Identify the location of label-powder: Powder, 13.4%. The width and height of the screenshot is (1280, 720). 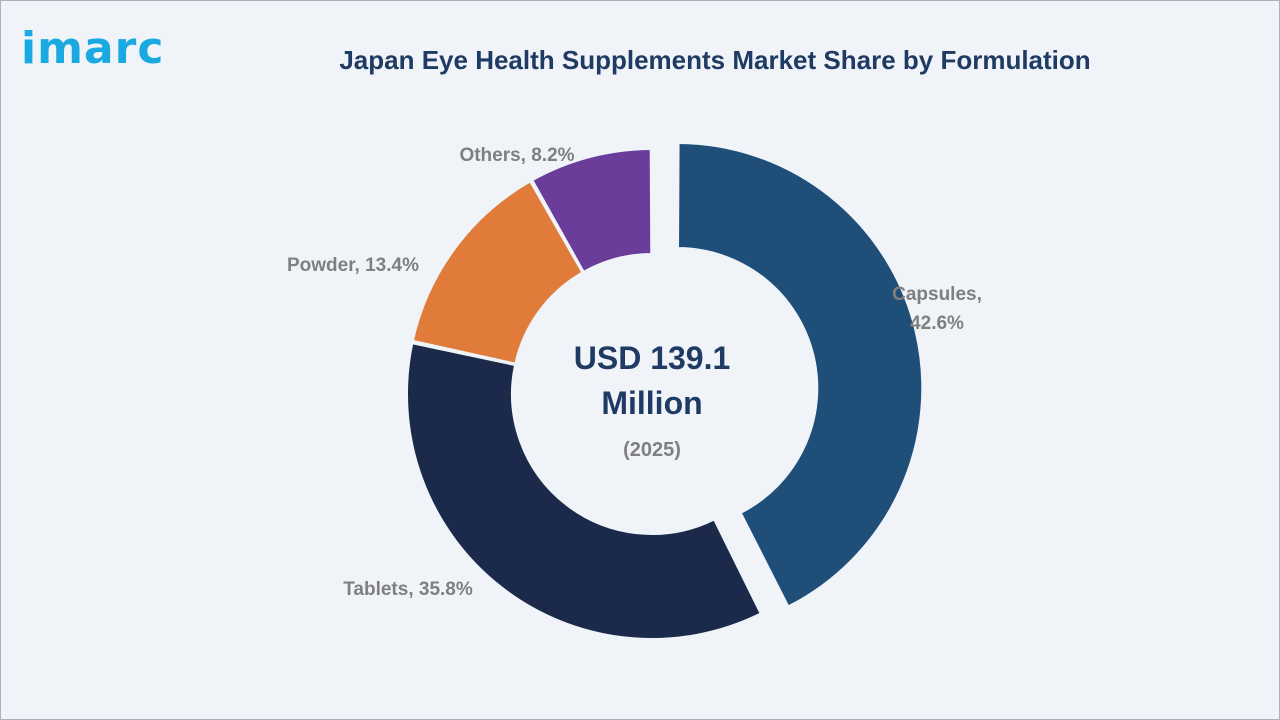
(353, 265).